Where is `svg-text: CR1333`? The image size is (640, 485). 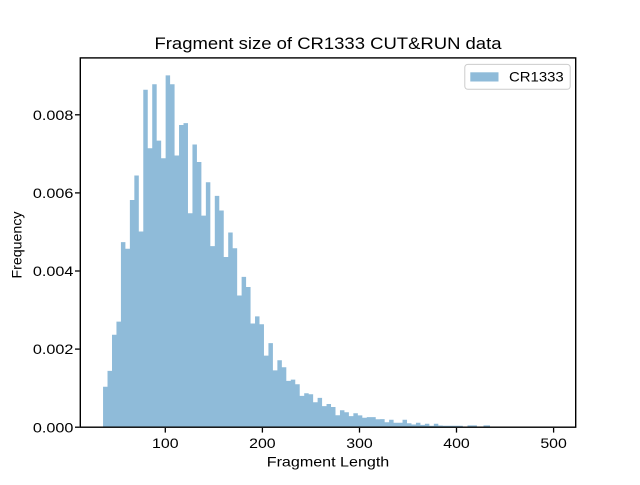 svg-text: CR1333 is located at coordinates (536, 76).